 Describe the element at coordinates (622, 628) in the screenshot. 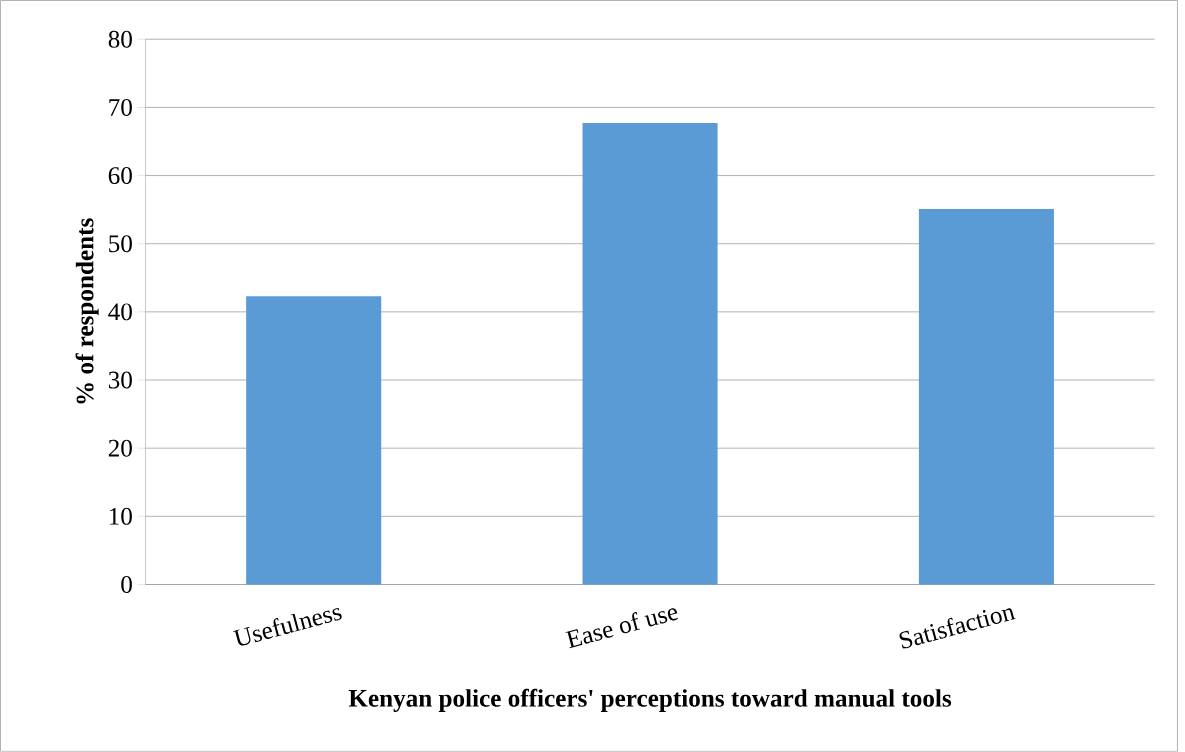

I see `x-tick-label: Ease of use` at that location.